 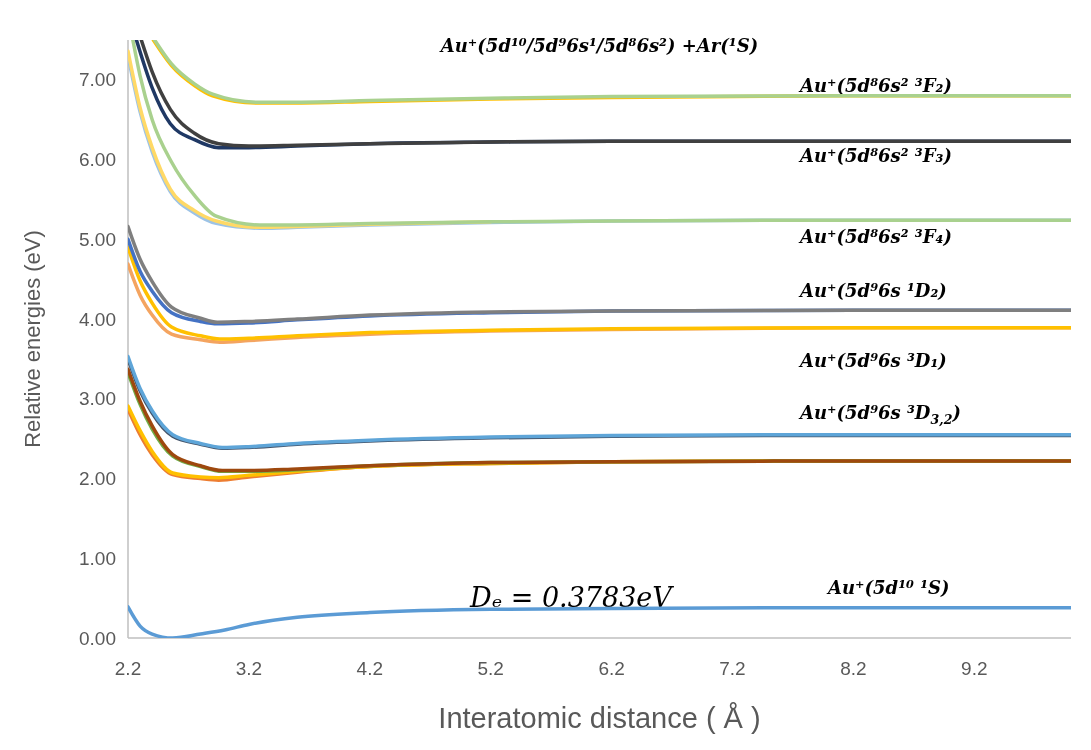 I want to click on annotation: Au⁺(5d⁹6s ³D$_{3,2}$), so click(x=879, y=414).